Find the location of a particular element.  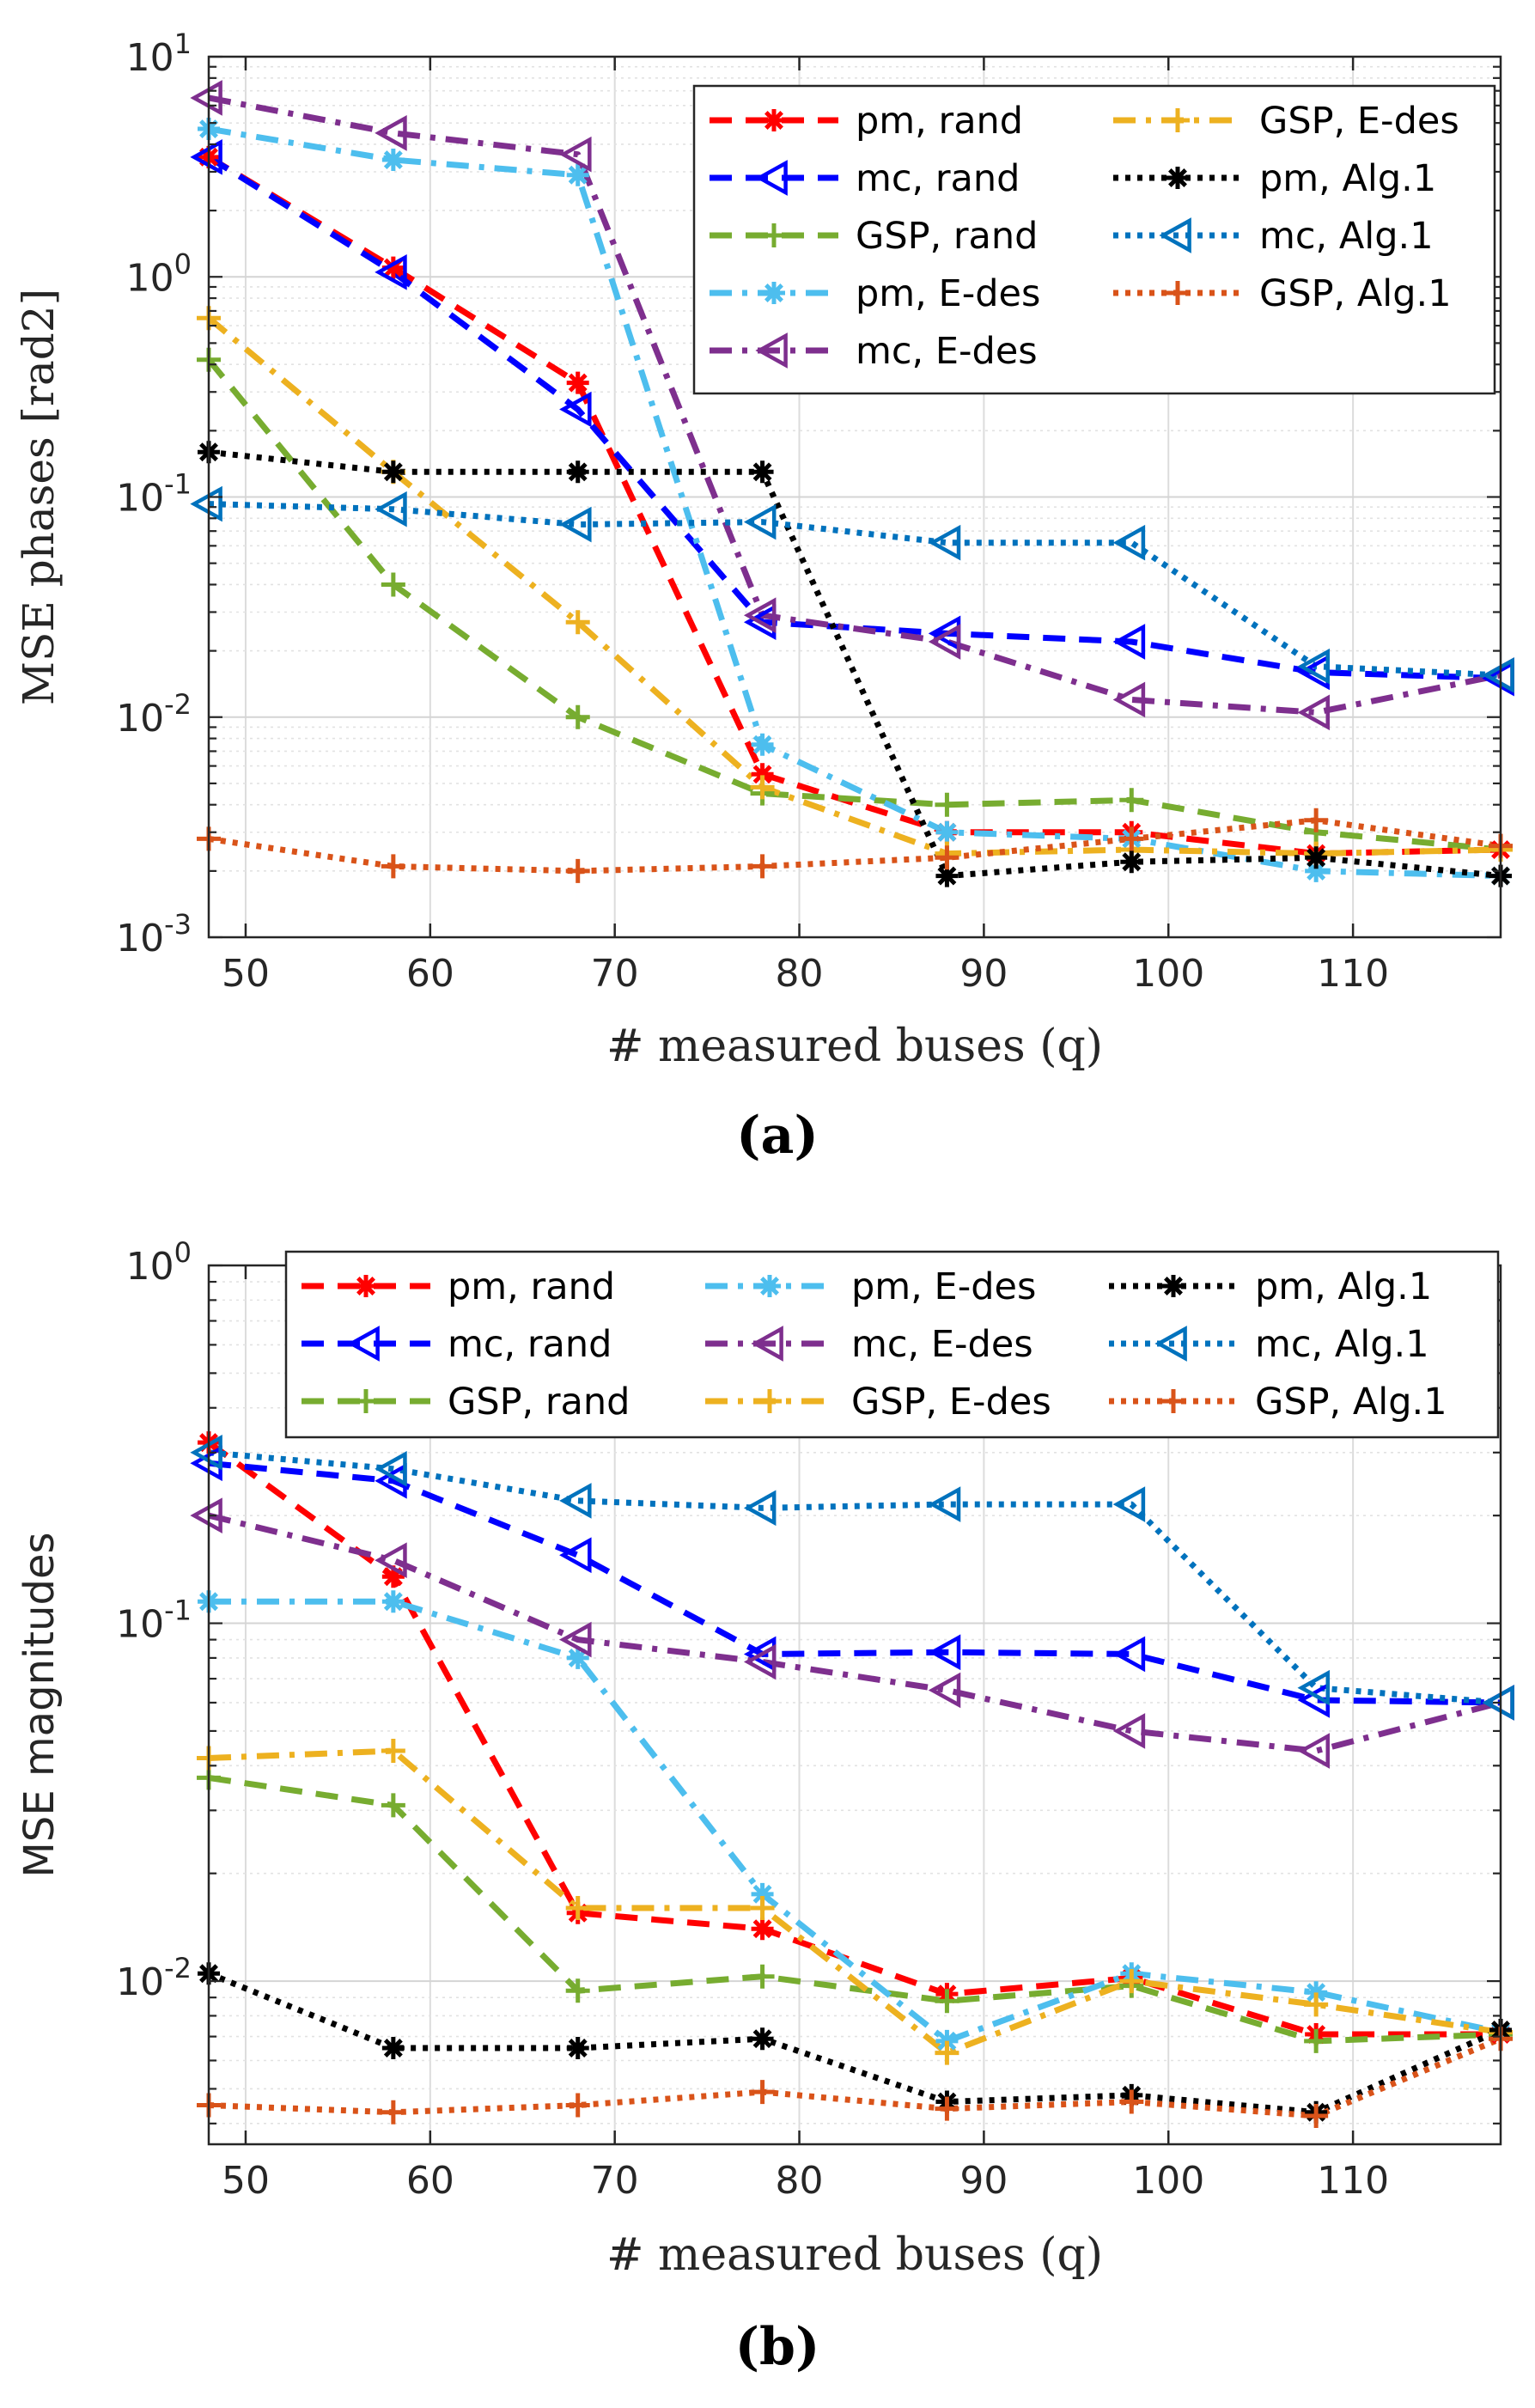

legend-item-6: pm, Alg.1 is located at coordinates (1274, 178).